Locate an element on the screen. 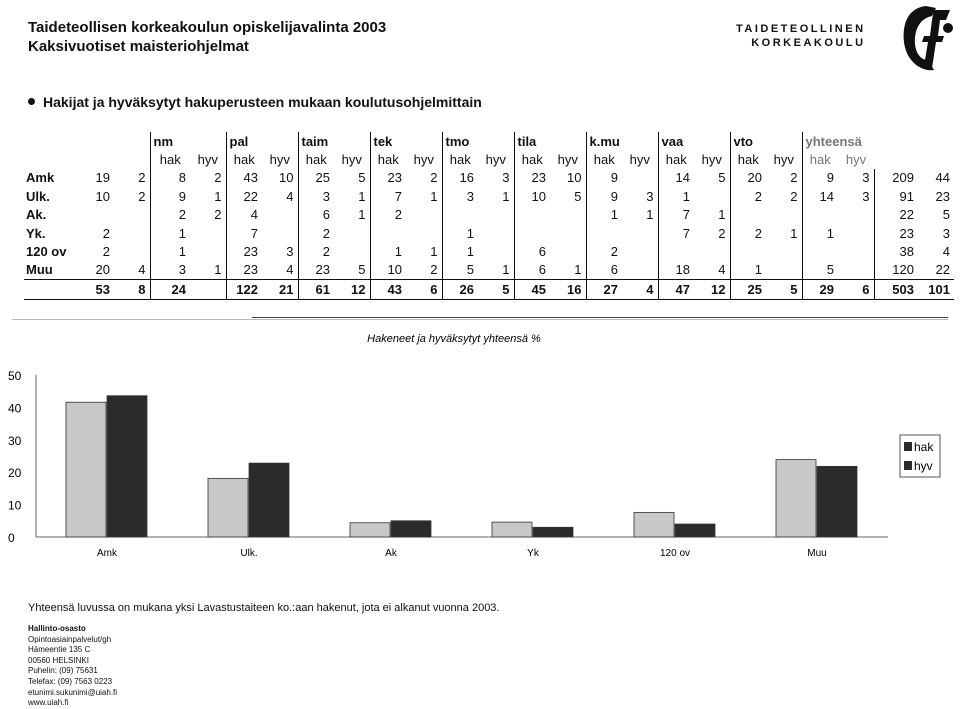  x-tick-label: Ulk. is located at coordinates (248, 553).